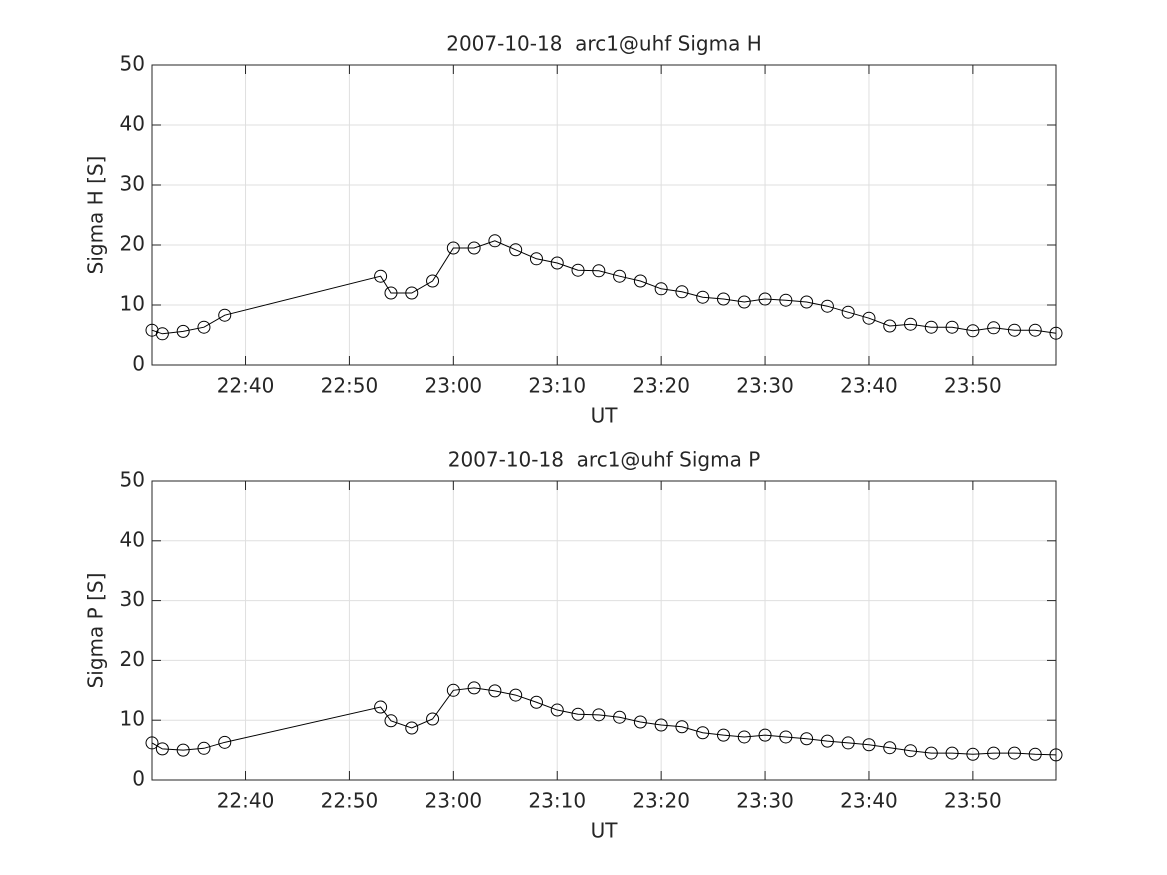  What do you see at coordinates (661, 801) in the screenshot?
I see `x-tick-label: 23:20` at bounding box center [661, 801].